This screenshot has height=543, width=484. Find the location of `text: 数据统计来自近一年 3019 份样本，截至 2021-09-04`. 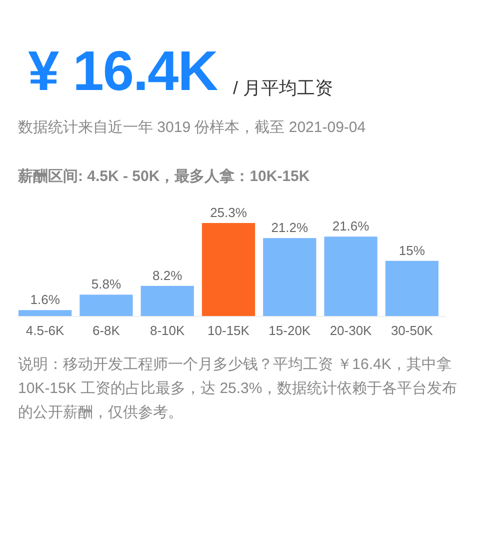

text: 数据统计来自近一年 3019 份样本，截至 2021-09-04 is located at coordinates (192, 127).